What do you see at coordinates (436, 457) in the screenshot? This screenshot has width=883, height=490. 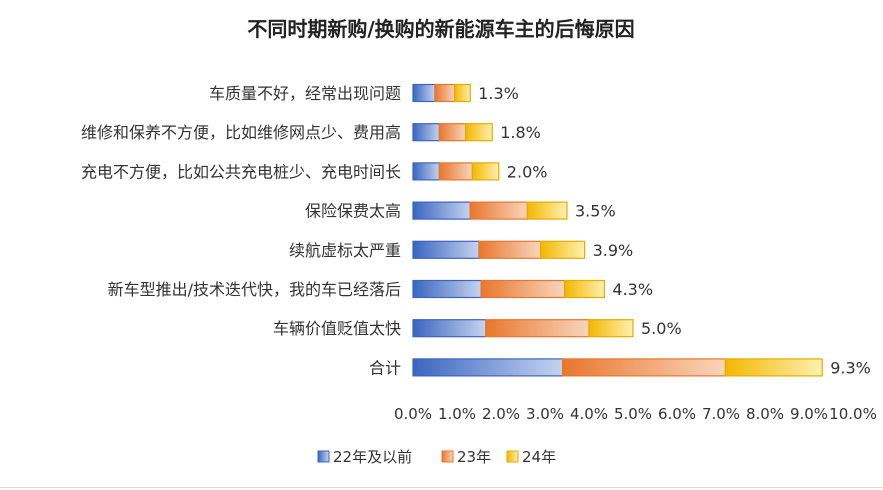 I see `legend: 22年及以前 23年 24年` at bounding box center [436, 457].